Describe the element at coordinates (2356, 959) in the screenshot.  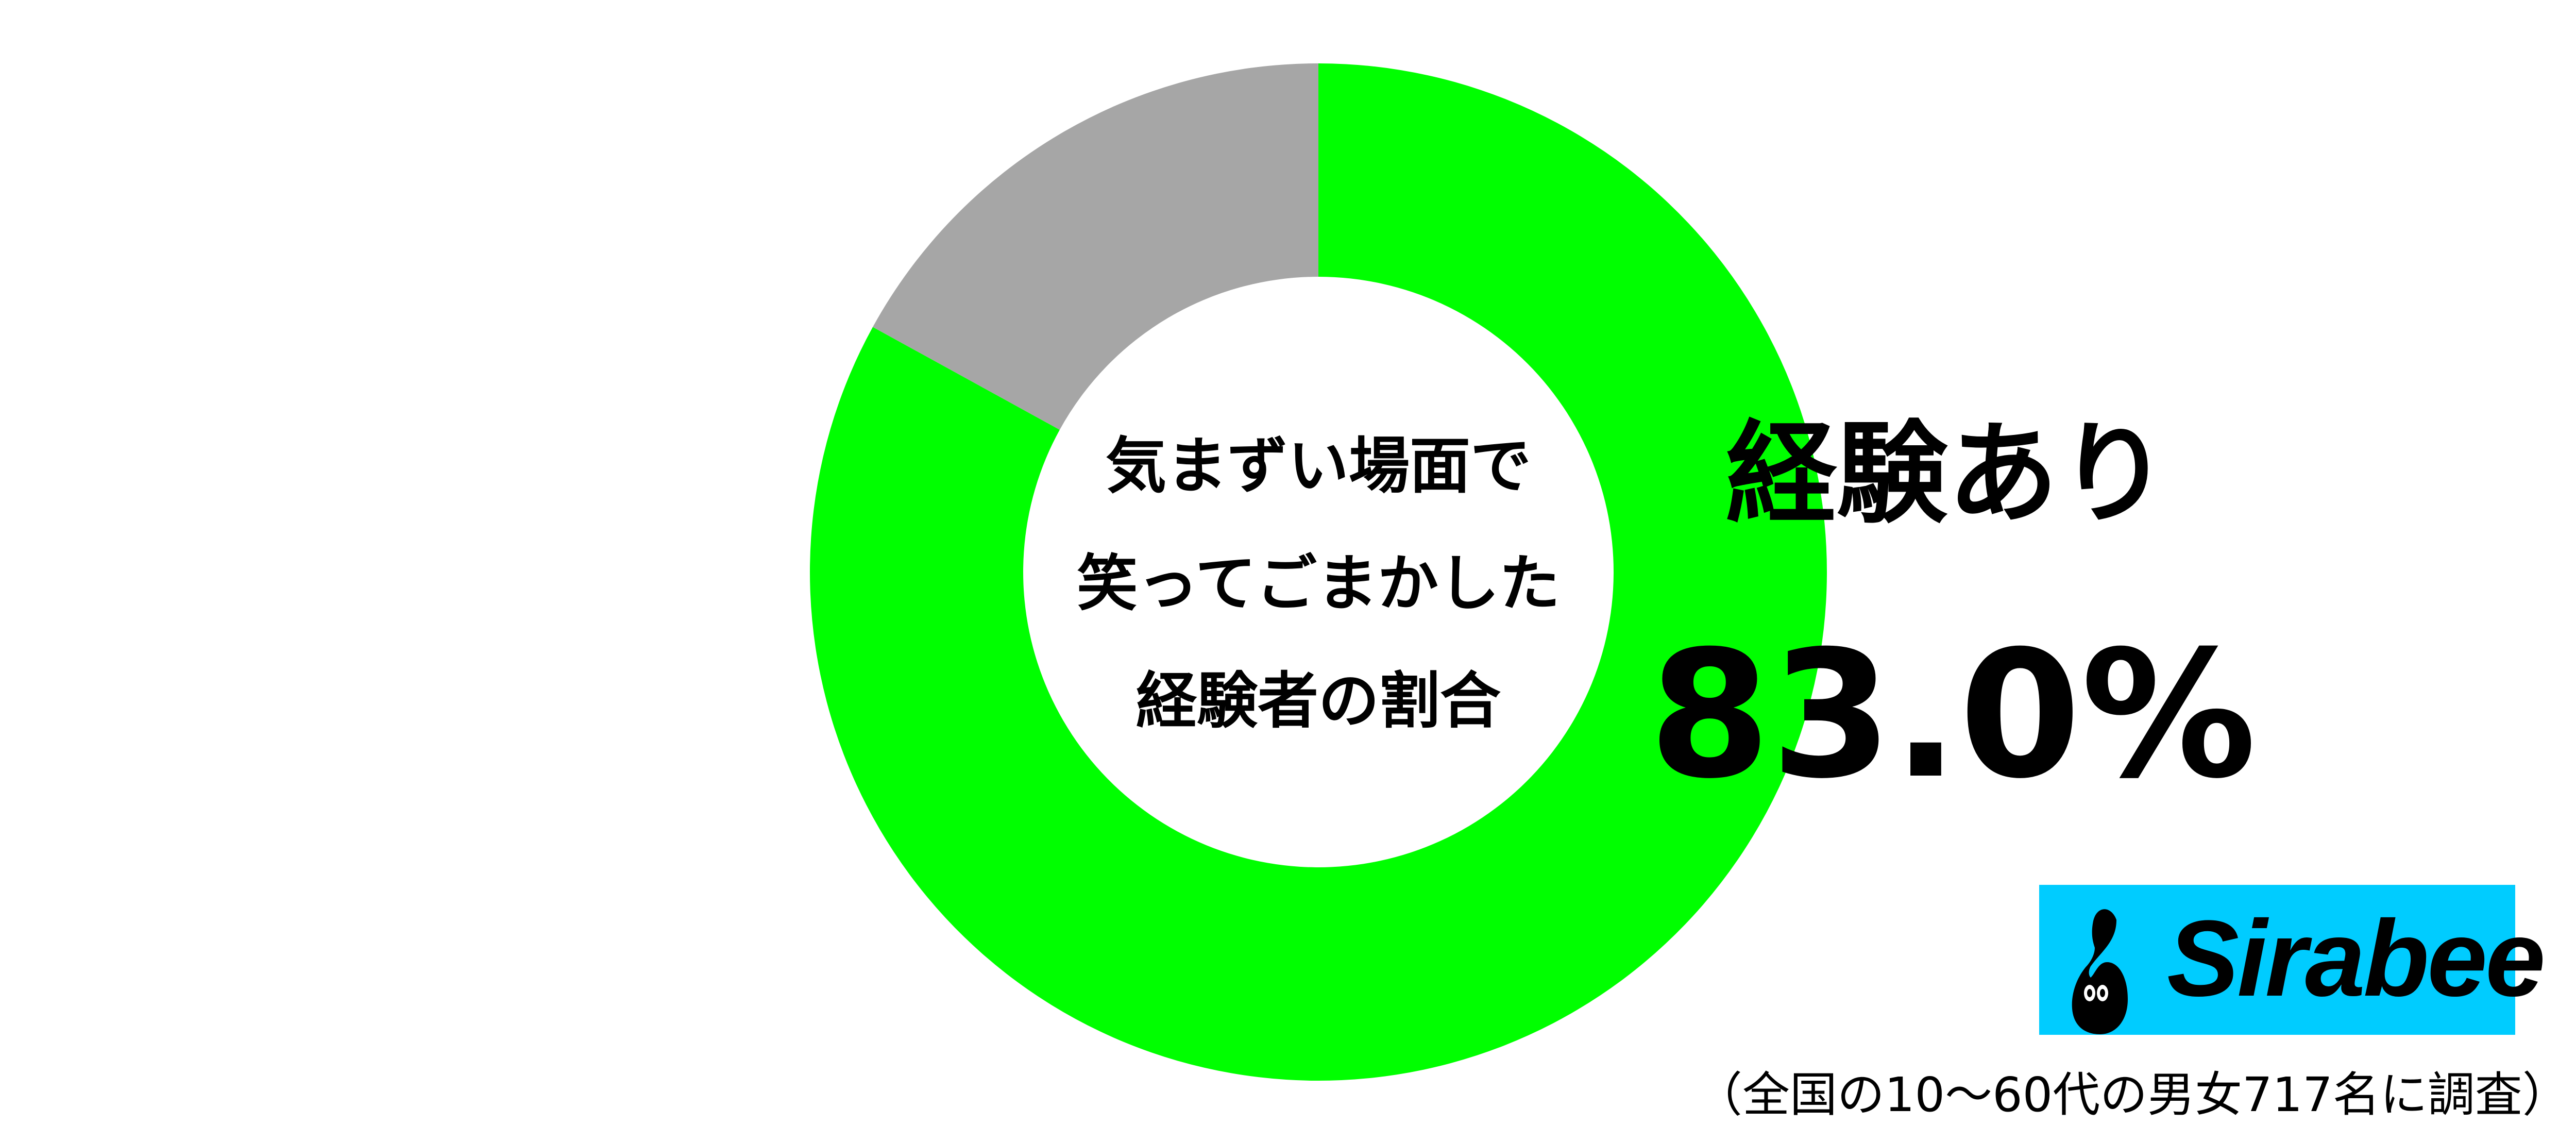
I see `logo-text: Sirabee` at that location.